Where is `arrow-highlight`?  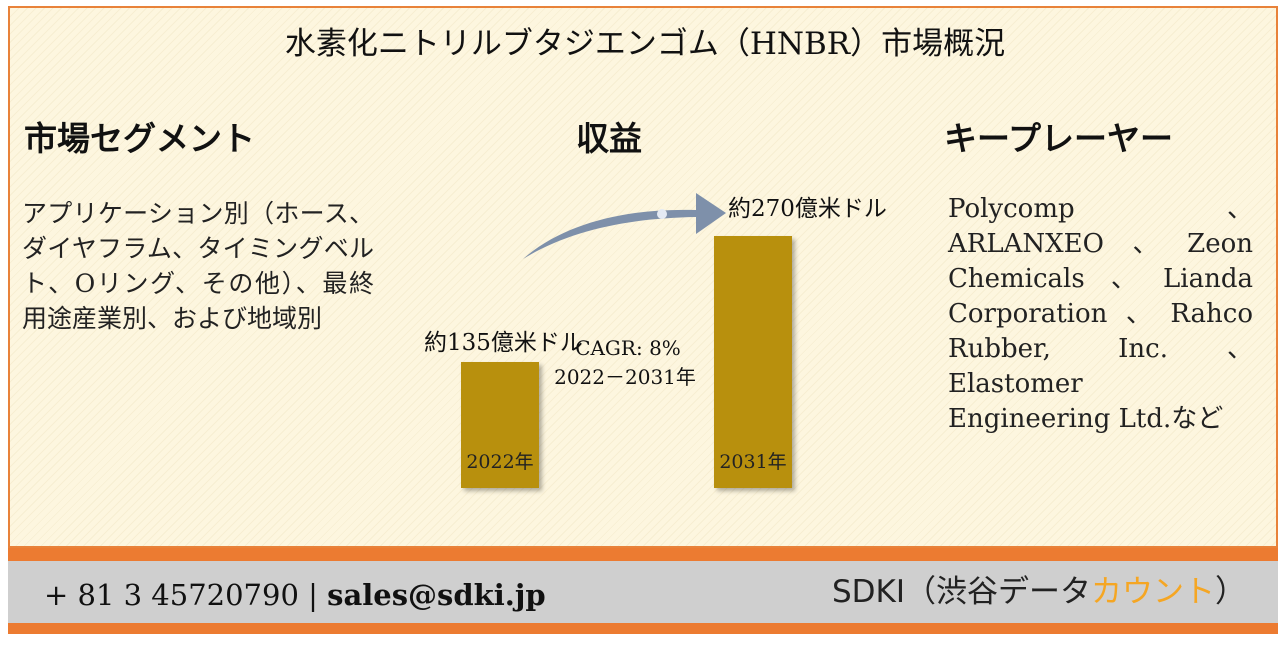 arrow-highlight is located at coordinates (662, 214).